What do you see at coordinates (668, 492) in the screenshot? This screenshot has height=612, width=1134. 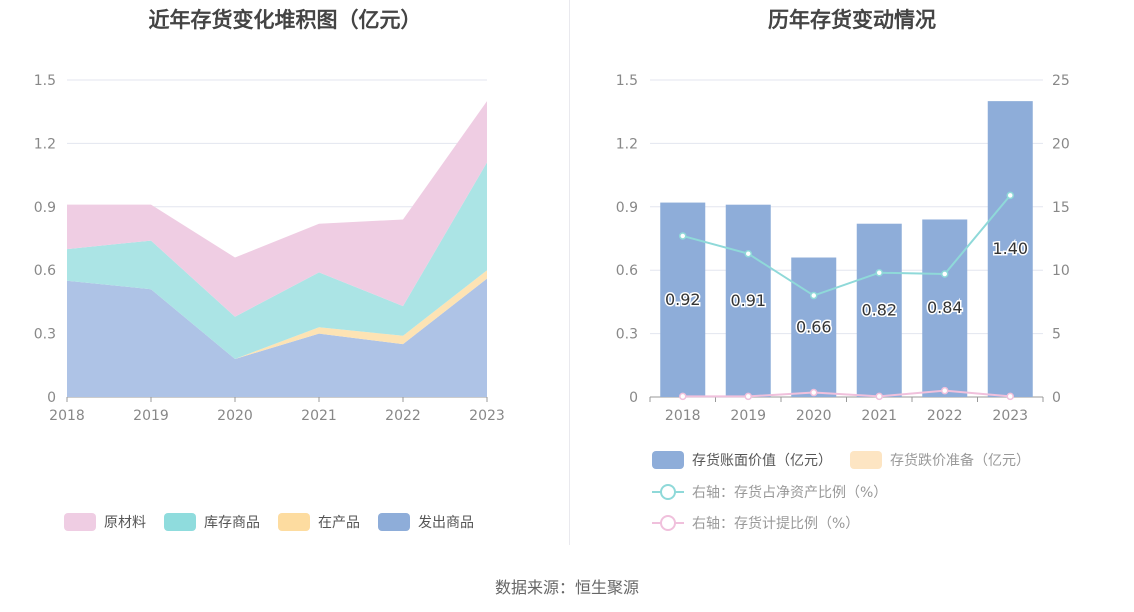 I see `legend-swatch-net-asset-ratio` at bounding box center [668, 492].